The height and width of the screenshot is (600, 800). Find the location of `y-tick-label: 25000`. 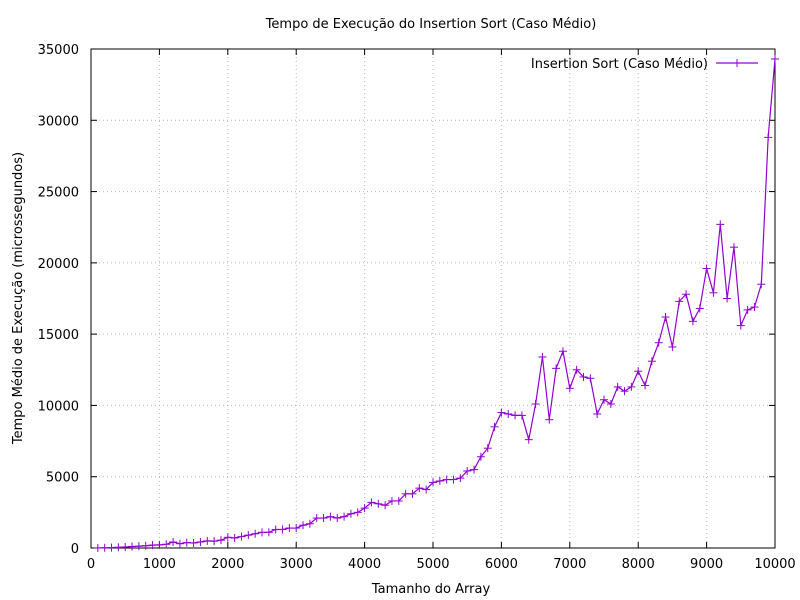

y-tick-label: 25000 is located at coordinates (58, 193).